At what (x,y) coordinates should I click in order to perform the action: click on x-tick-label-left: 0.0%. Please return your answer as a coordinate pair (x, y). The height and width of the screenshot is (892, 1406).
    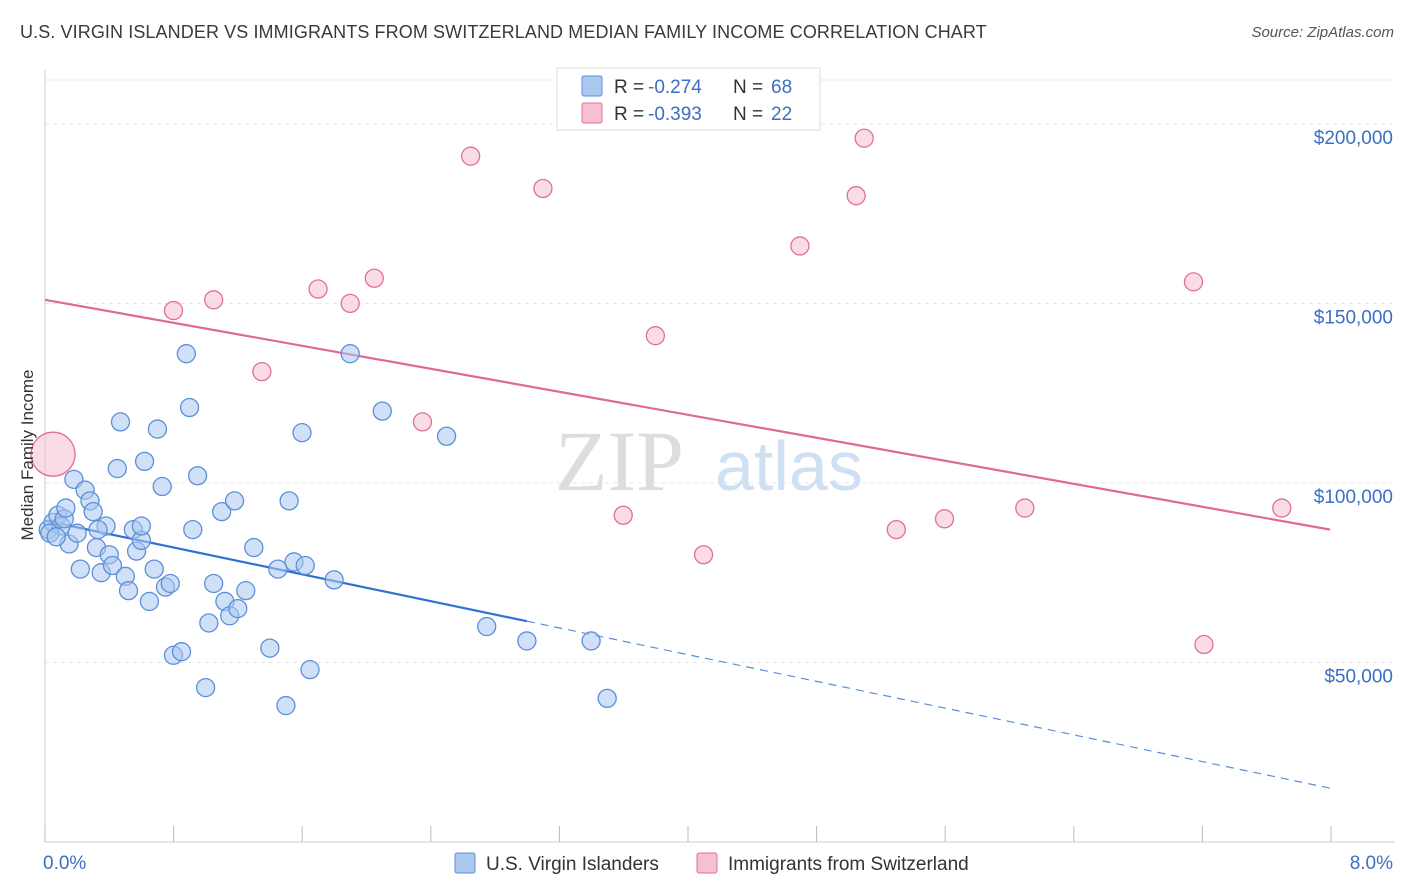
    Looking at the image, I should click on (64, 863).